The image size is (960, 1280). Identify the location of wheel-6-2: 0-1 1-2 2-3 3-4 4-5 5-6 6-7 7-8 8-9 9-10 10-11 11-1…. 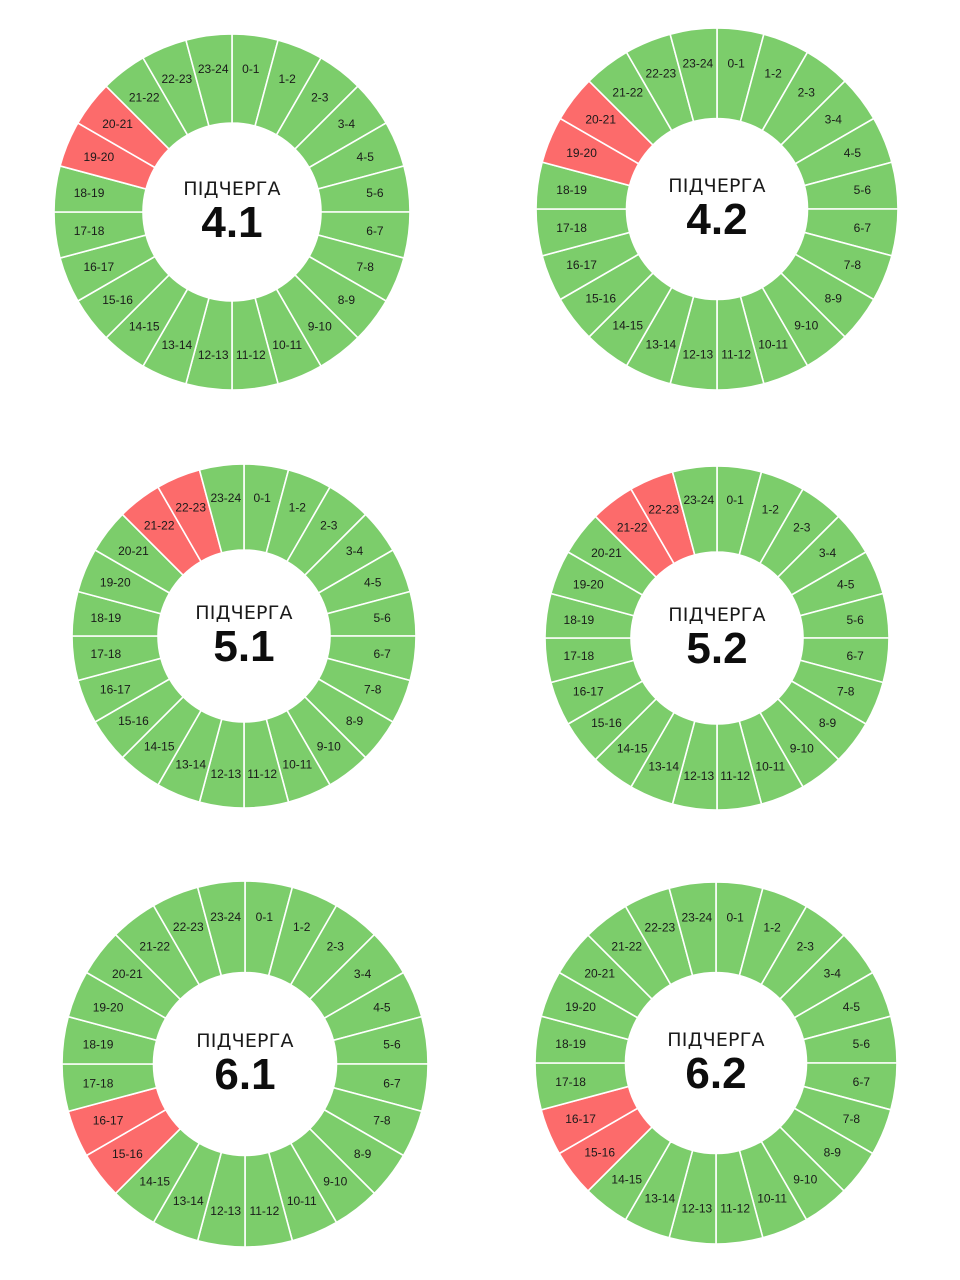
(716, 1063).